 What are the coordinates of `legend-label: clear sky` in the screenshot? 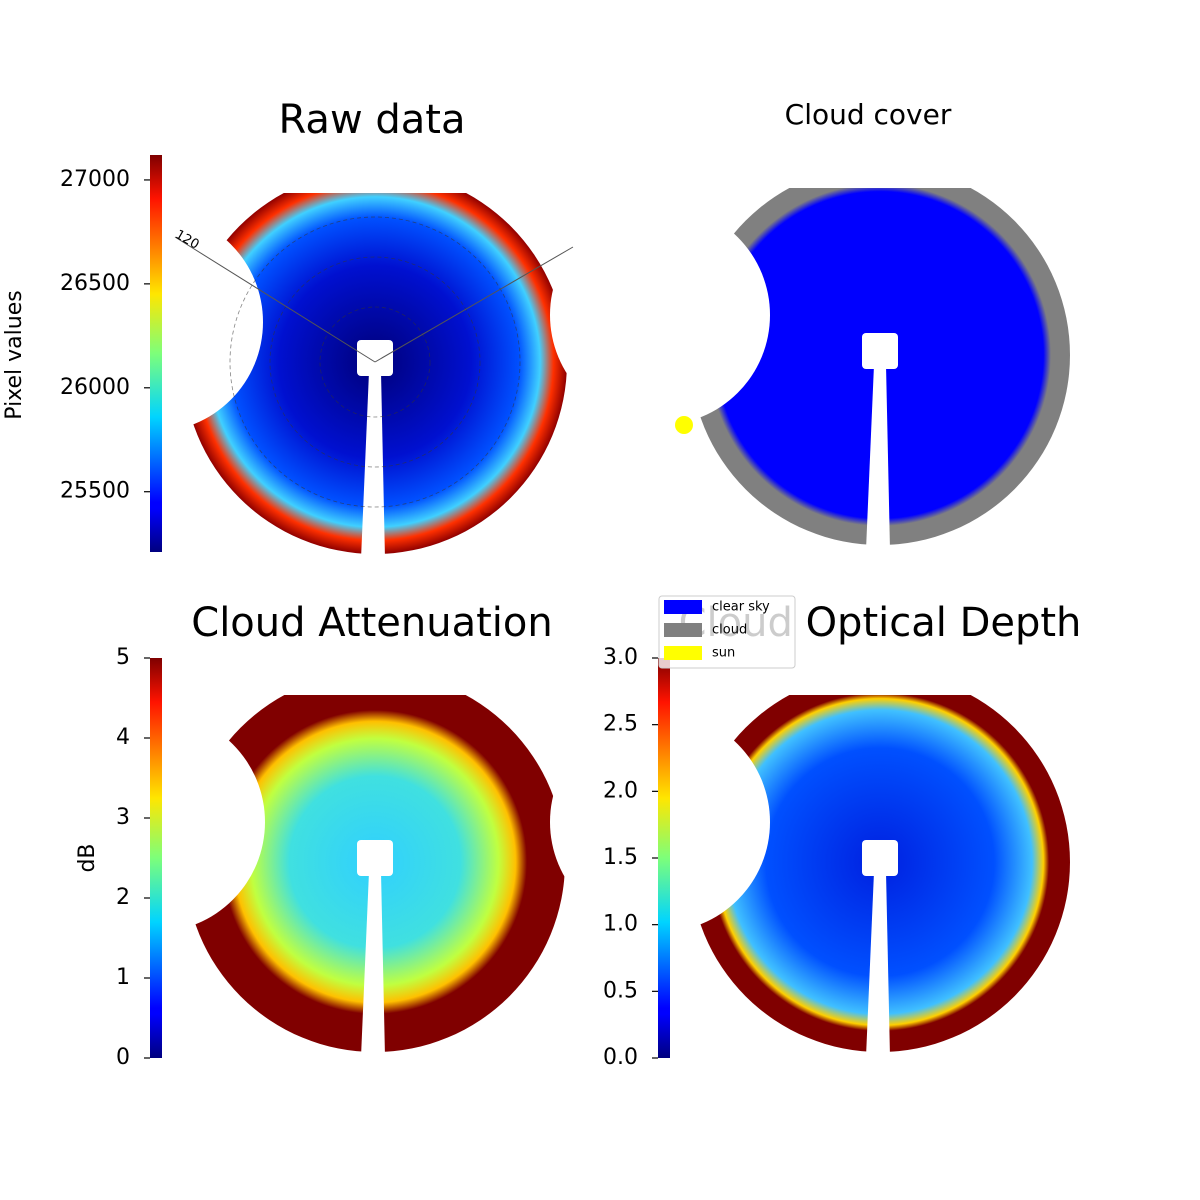 It's located at (741, 607).